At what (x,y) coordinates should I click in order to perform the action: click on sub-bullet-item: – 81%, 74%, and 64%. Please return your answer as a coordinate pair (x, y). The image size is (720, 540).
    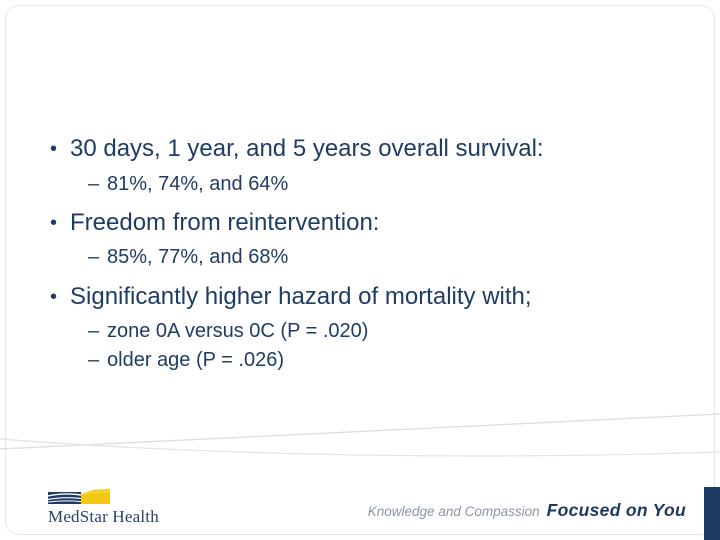
    Looking at the image, I should click on (360, 184).